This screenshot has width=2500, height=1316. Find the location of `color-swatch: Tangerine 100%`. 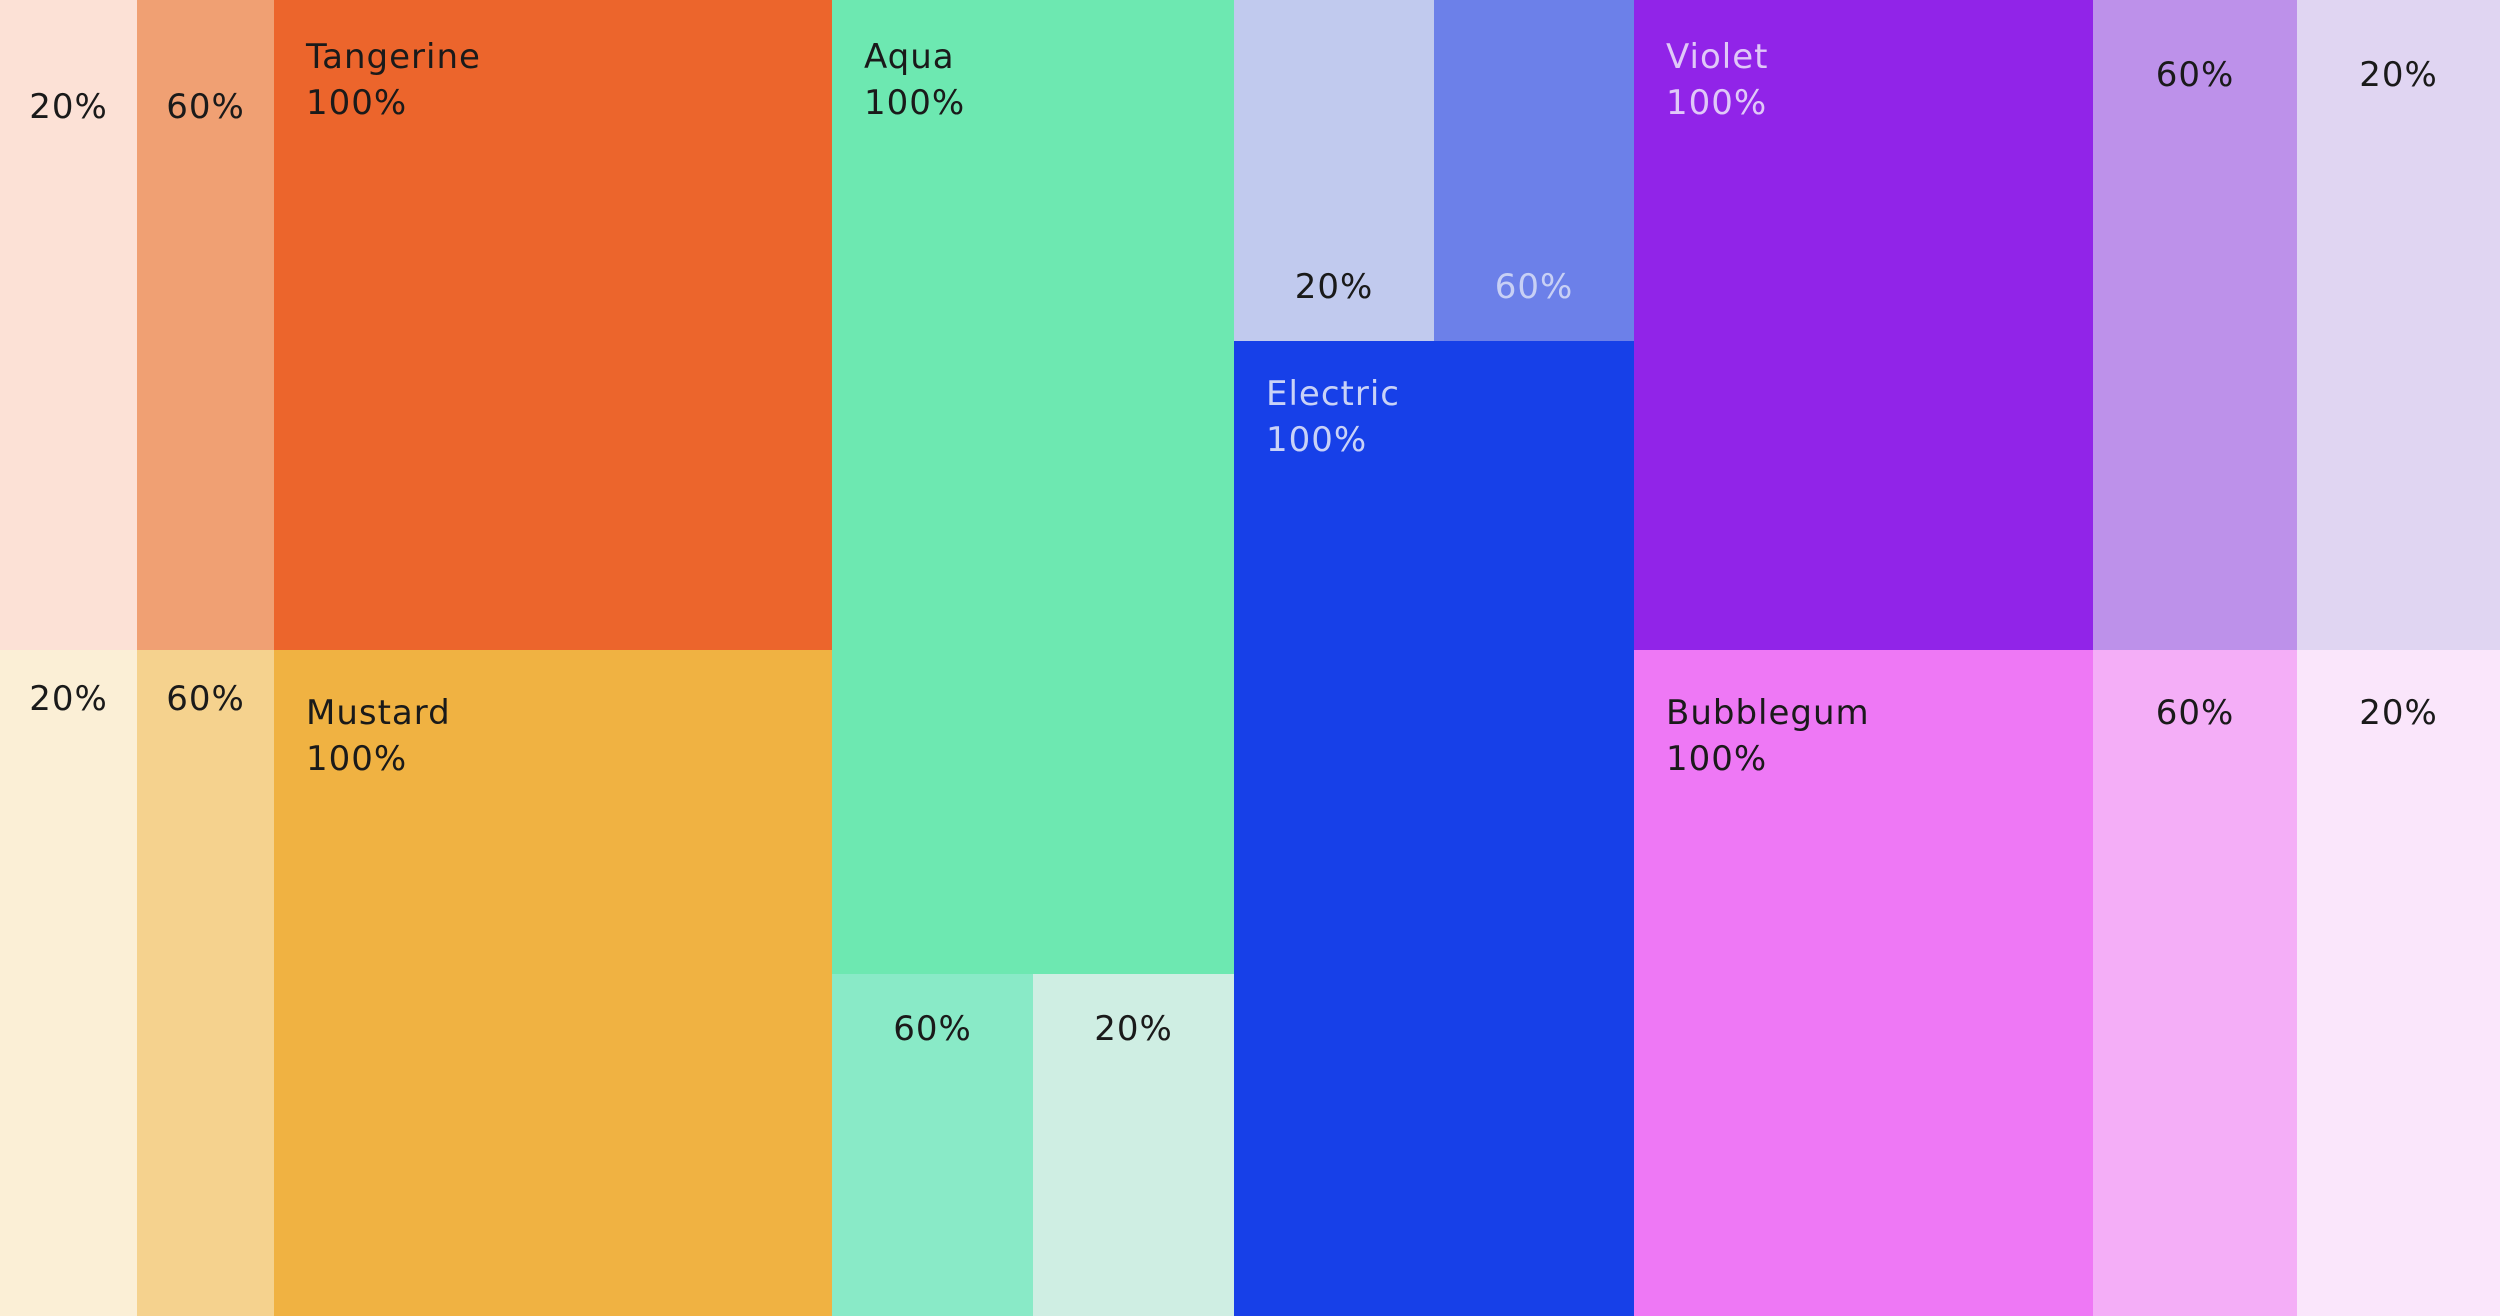

color-swatch: Tangerine 100% is located at coordinates (553, 325).